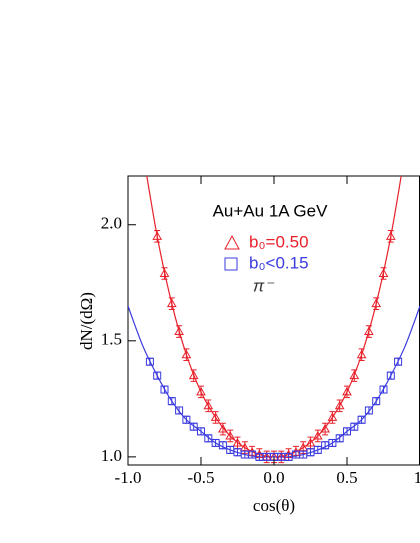 The height and width of the screenshot is (543, 420). I want to click on x-tick-label: -1.0, so click(128, 477).